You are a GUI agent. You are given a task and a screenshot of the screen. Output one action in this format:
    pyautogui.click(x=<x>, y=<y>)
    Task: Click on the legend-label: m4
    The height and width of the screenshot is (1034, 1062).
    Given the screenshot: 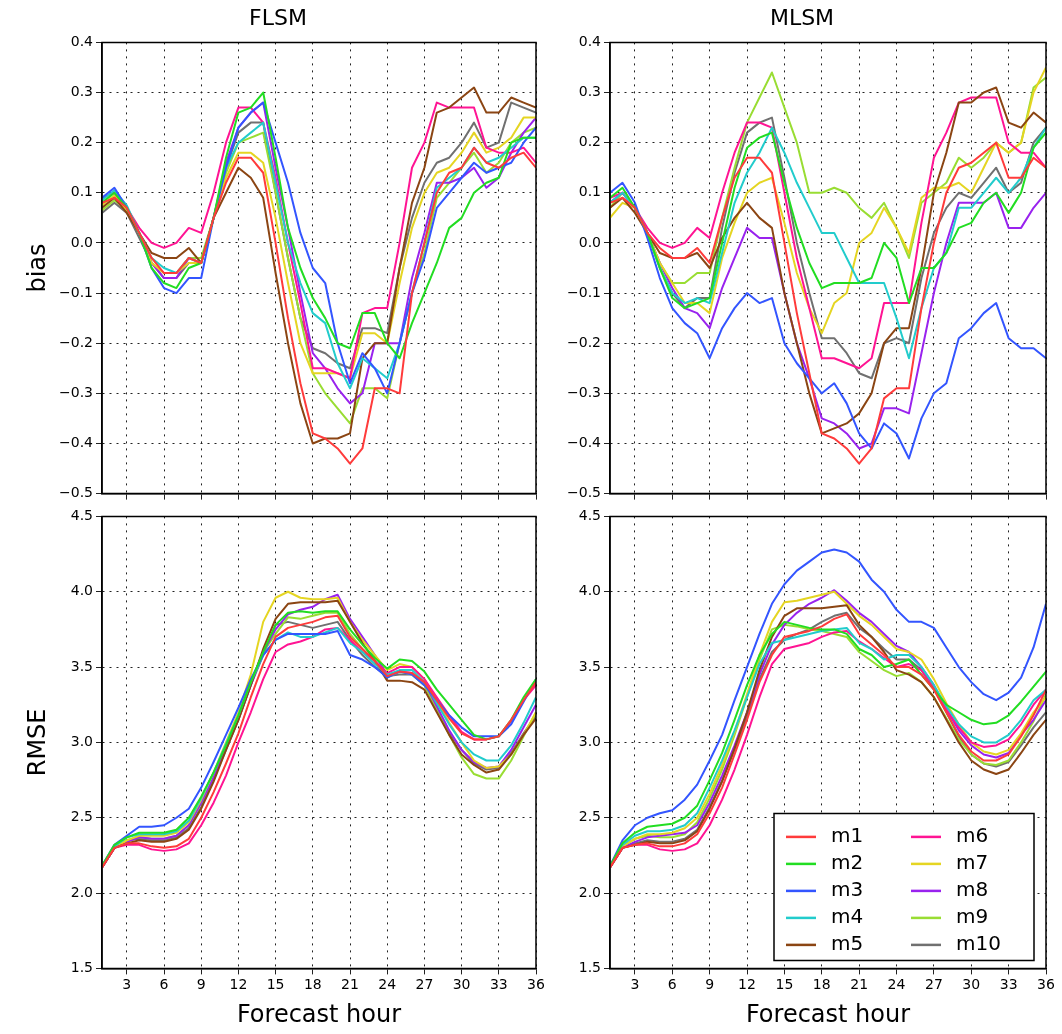 What is the action you would take?
    pyautogui.click(x=847, y=916)
    